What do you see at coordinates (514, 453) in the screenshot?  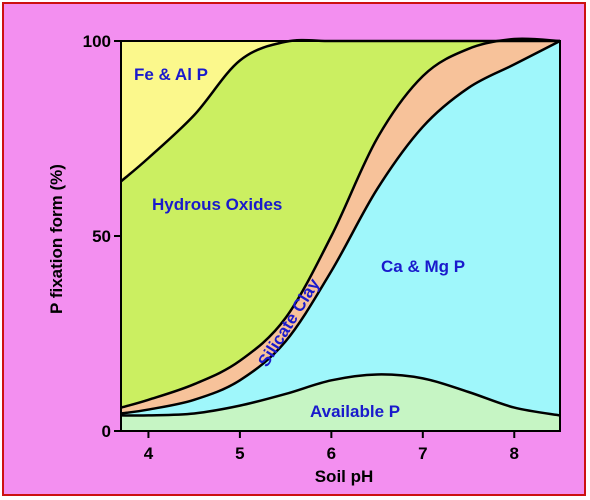 I see `x-tick-label: 8` at bounding box center [514, 453].